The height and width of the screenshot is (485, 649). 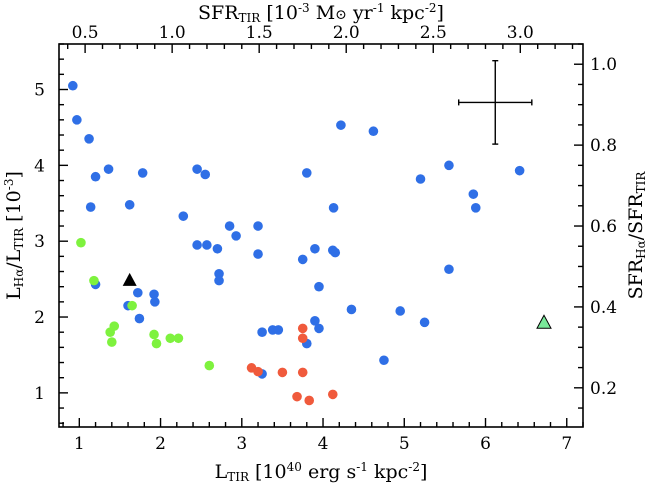 I want to click on top-tick-label: 1.5, so click(x=259, y=33).